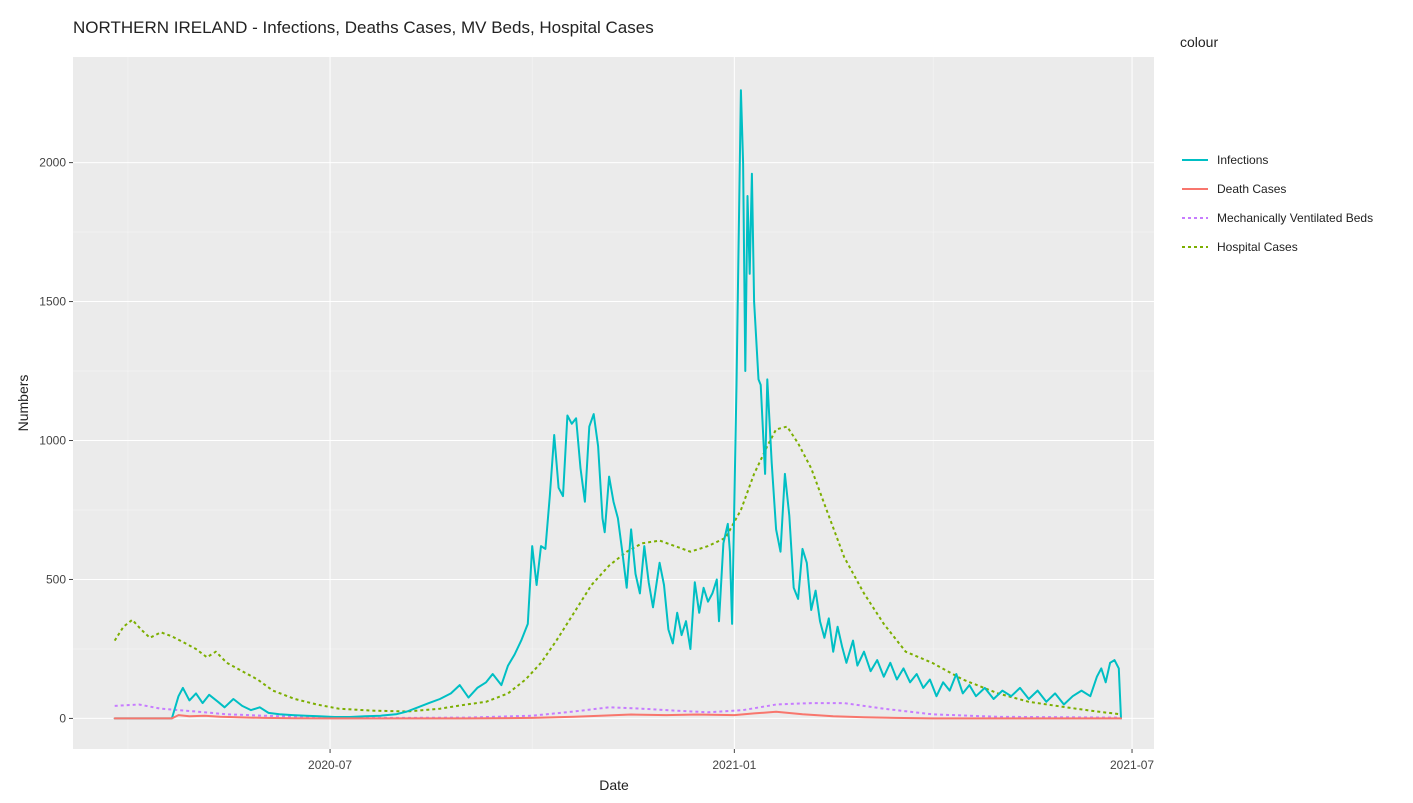 This screenshot has width=1413, height=803. Describe the element at coordinates (1132, 765) in the screenshot. I see `x-tick-label: 2021-07` at that location.